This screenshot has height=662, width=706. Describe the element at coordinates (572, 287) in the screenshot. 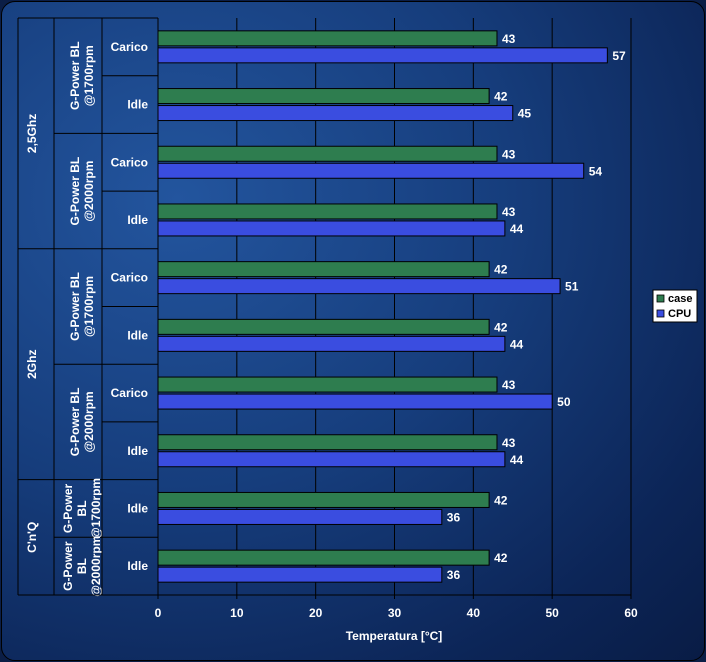

I see `value-label-cpu: 51` at that location.